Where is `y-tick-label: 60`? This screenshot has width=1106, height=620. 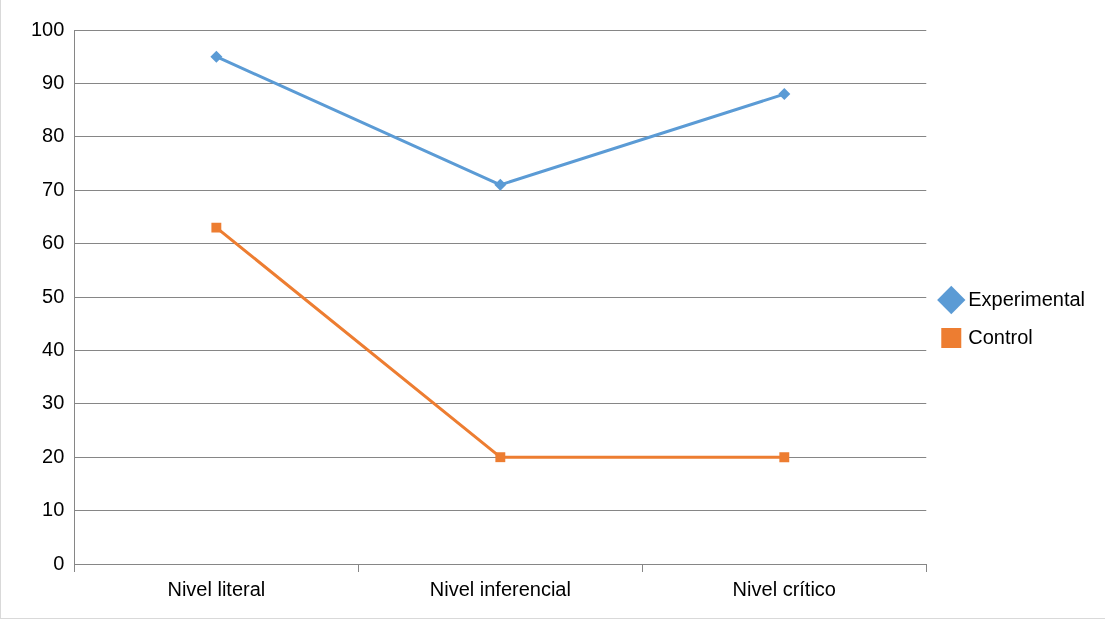 y-tick-label: 60 is located at coordinates (53, 242).